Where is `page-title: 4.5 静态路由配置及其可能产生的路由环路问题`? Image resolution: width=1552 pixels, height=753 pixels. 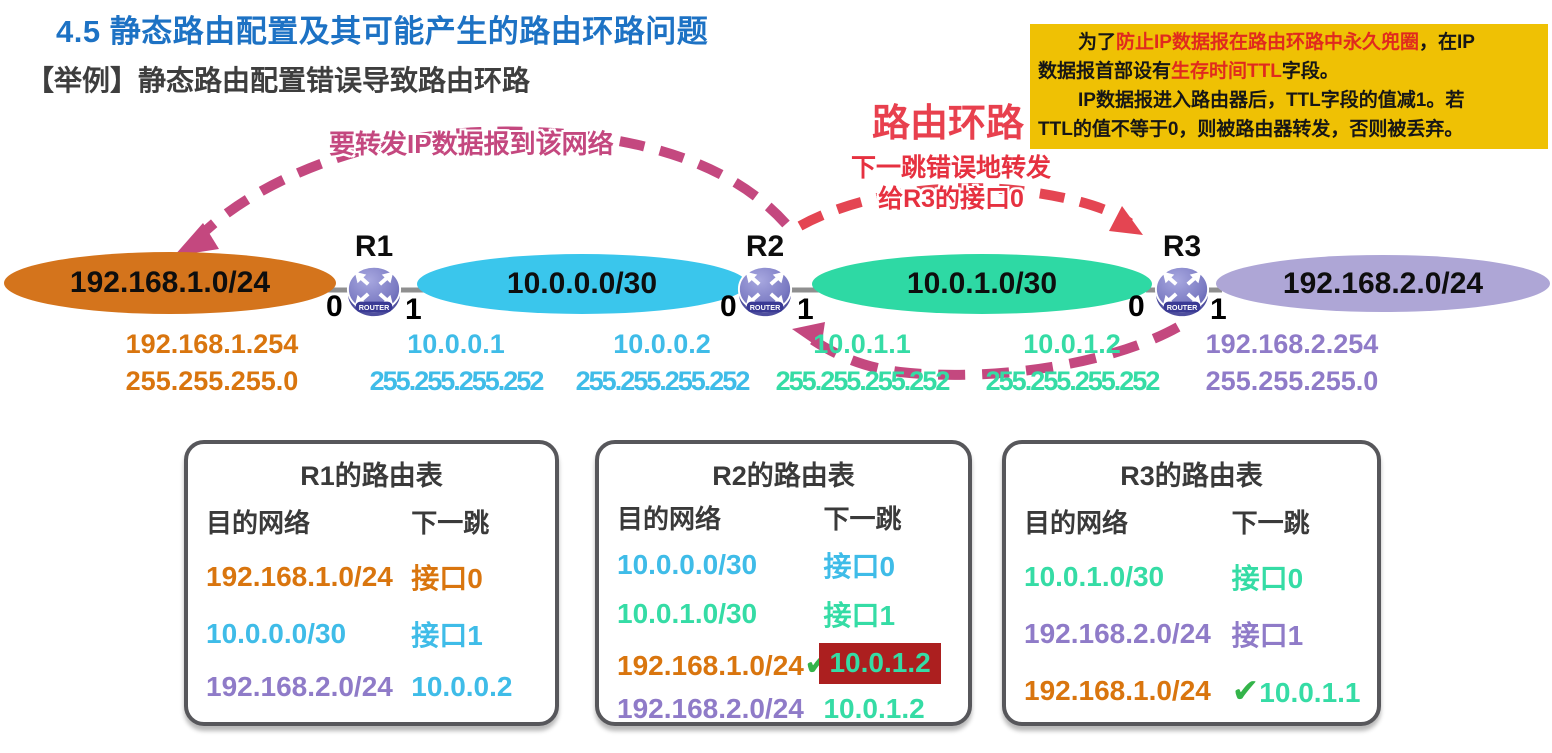 page-title: 4.5 静态路由配置及其可能产生的路由环路问题 is located at coordinates (382, 31).